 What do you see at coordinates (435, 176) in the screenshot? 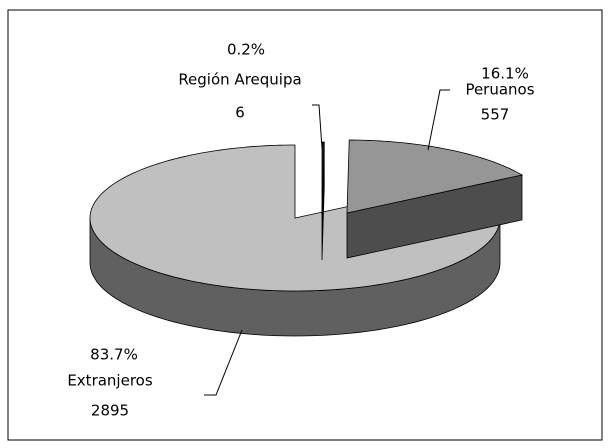
I see `slice-top` at bounding box center [435, 176].